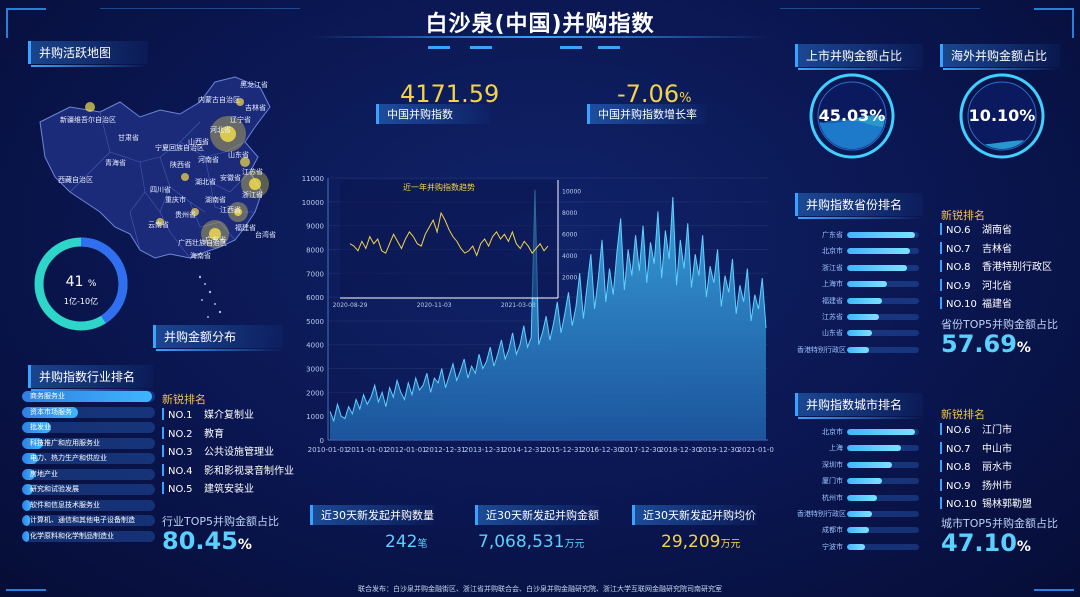  What do you see at coordinates (976, 228) in the screenshot?
I see `province-new-item: NO.6 湖南省` at bounding box center [976, 228].